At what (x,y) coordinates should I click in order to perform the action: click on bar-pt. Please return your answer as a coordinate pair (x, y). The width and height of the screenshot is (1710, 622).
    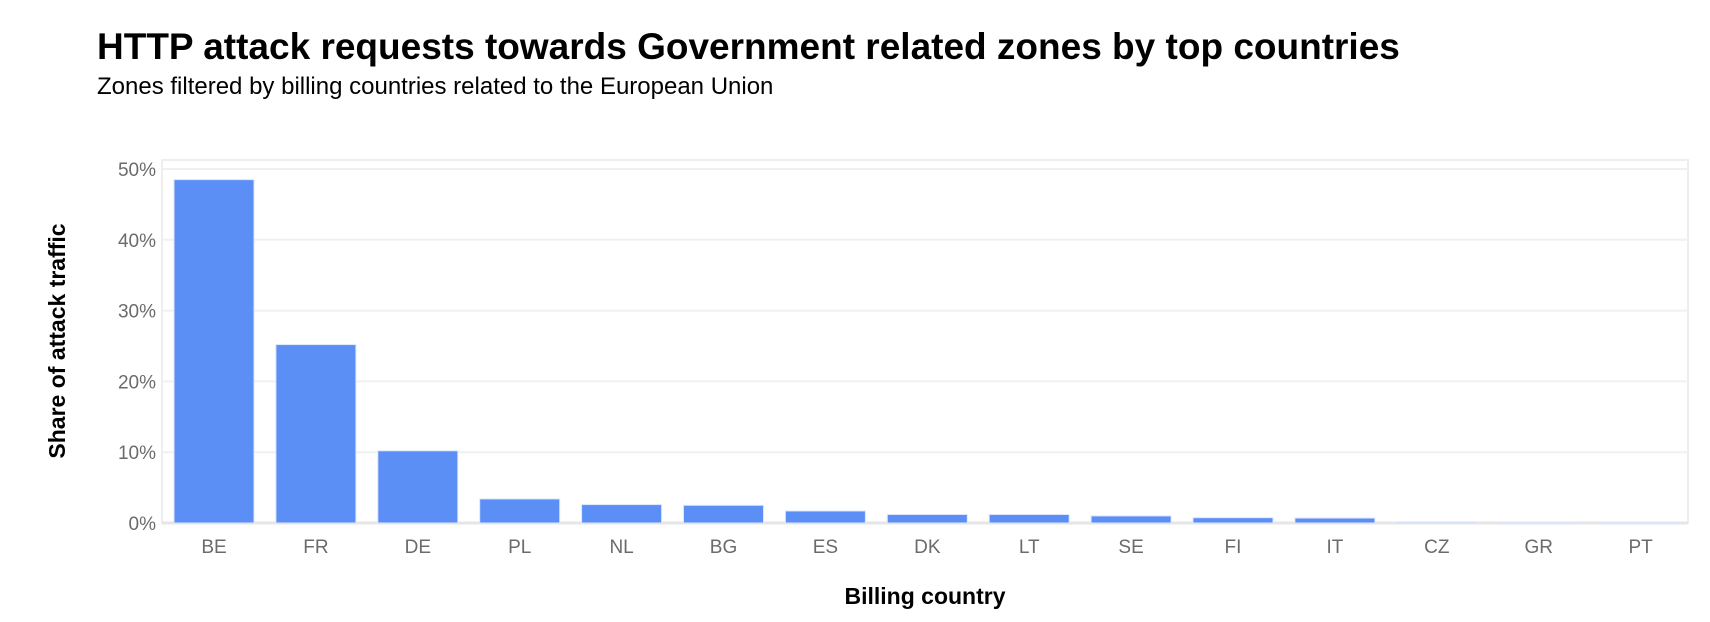
    Looking at the image, I should click on (1641, 523).